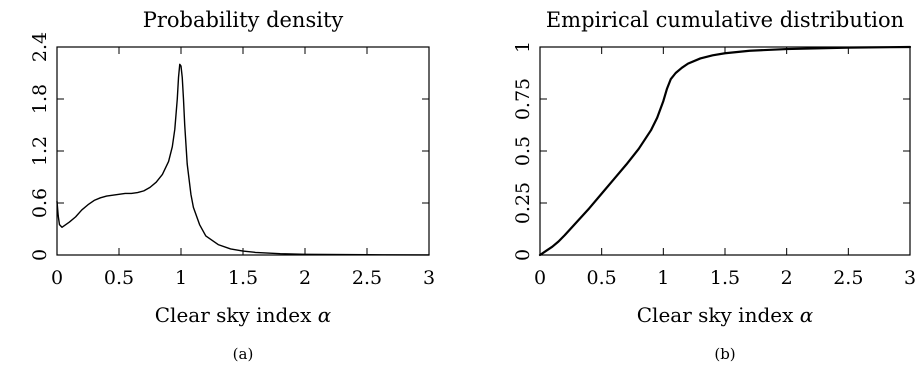  What do you see at coordinates (325, 315) in the screenshot?
I see `panel-a-xlabel-symbol: α` at bounding box center [325, 315].